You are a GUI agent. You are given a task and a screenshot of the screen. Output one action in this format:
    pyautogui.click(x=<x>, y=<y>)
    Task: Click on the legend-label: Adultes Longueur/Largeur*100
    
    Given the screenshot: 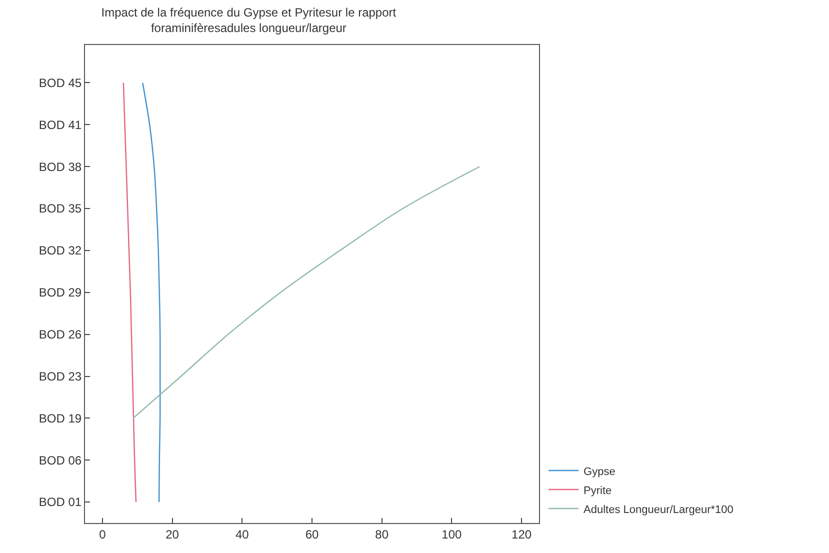 What is the action you would take?
    pyautogui.click(x=659, y=510)
    